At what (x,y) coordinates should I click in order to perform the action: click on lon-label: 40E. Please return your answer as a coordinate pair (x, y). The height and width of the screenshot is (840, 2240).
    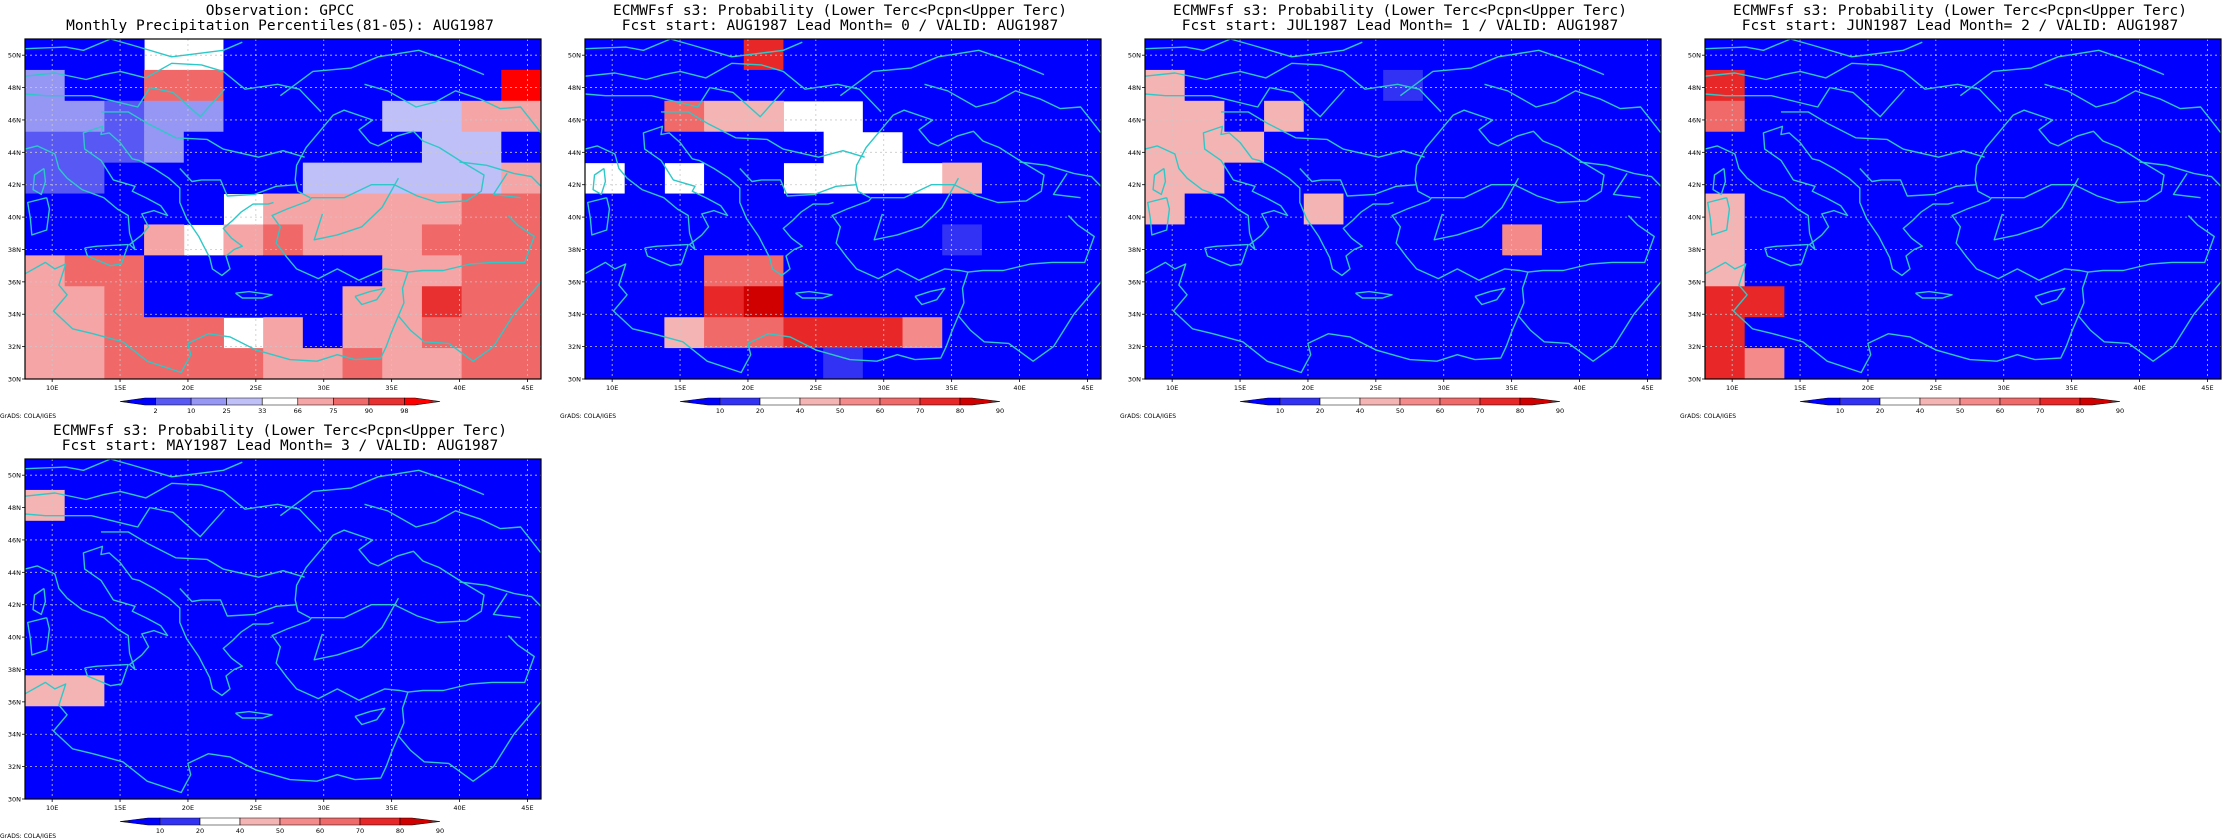
    Looking at the image, I should click on (459, 388).